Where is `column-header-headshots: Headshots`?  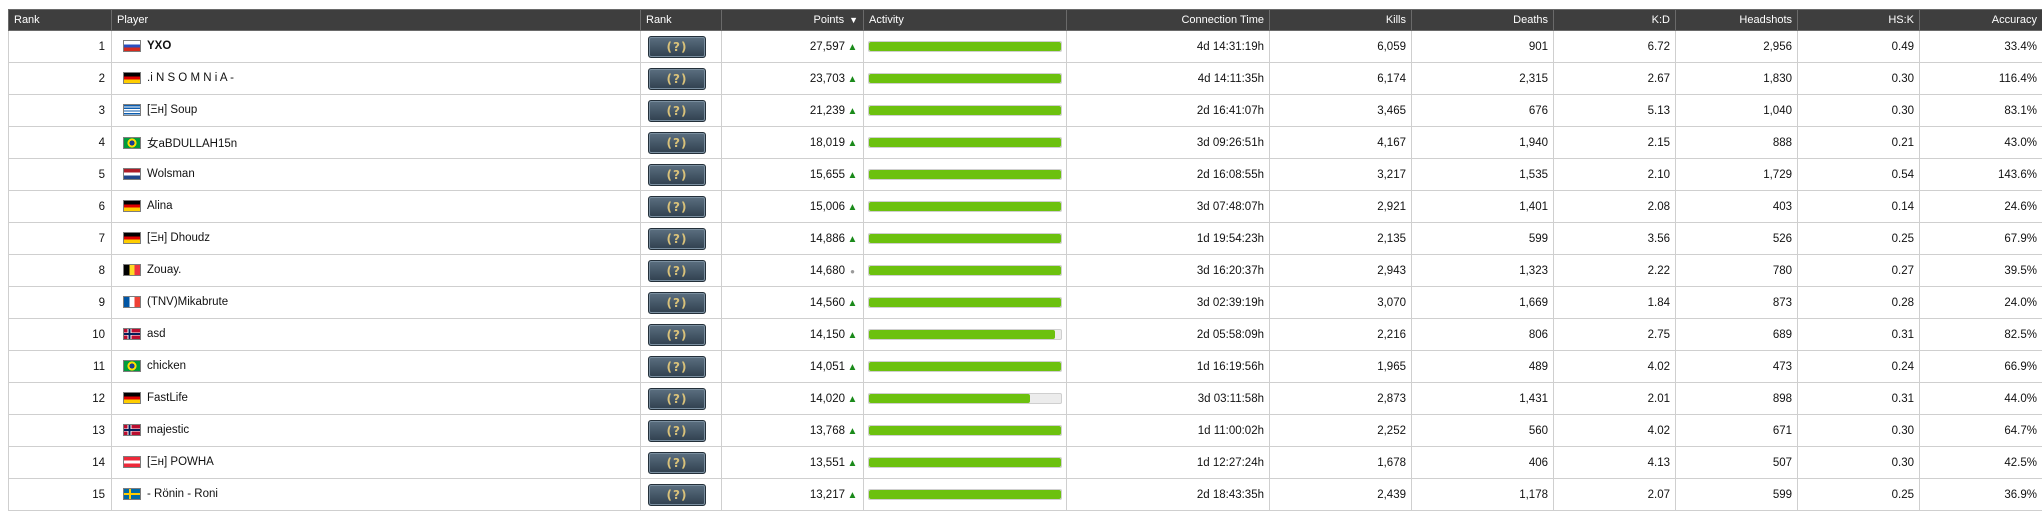 column-header-headshots: Headshots is located at coordinates (1736, 20).